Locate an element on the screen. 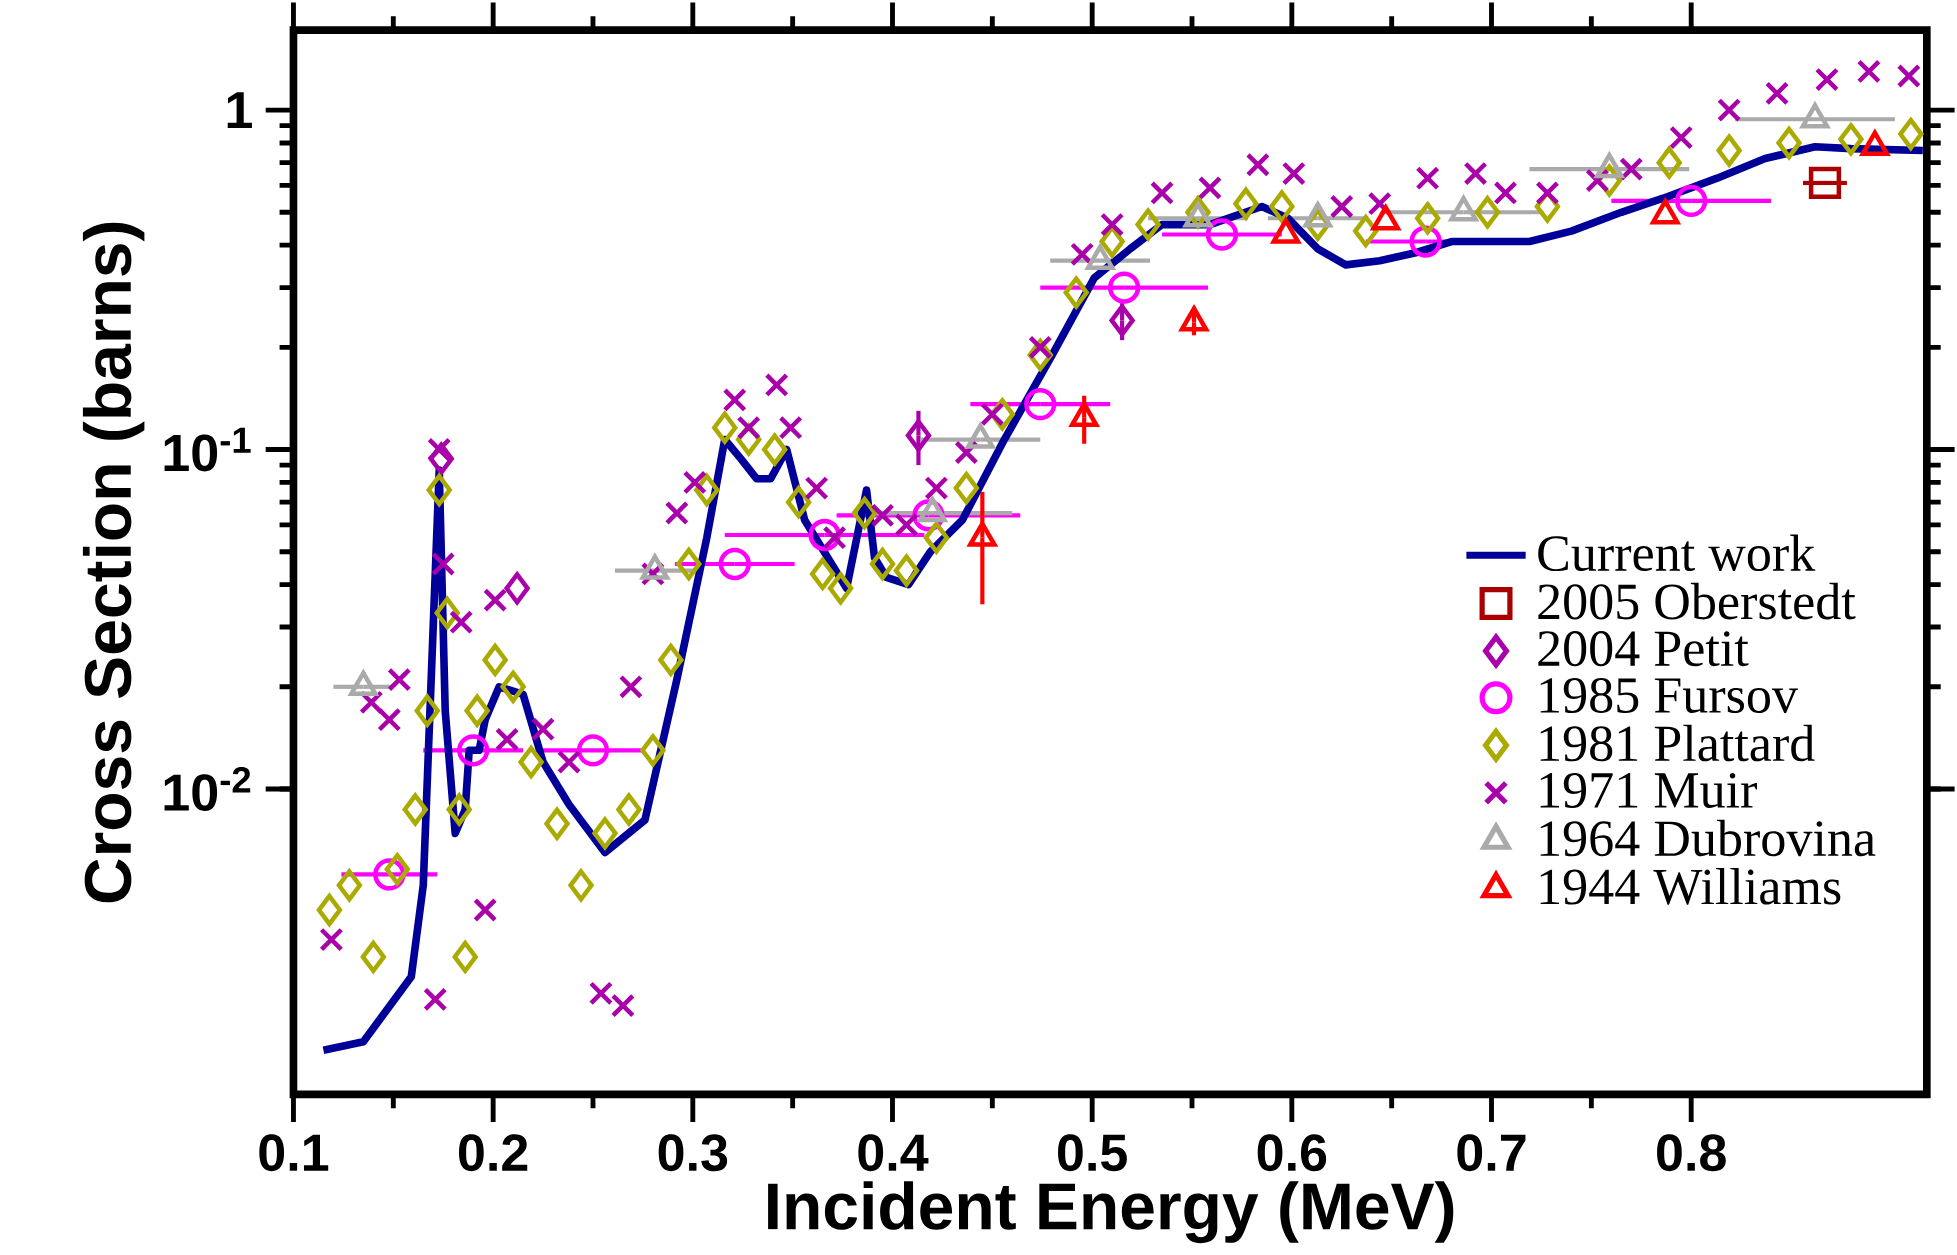 The image size is (1957, 1255). legend-label: Current work is located at coordinates (1677, 553).